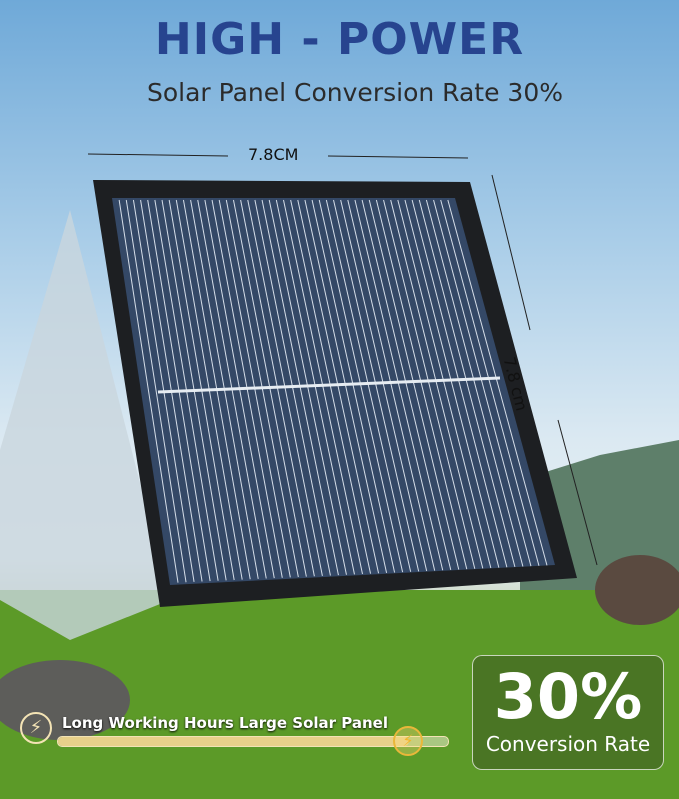 Image resolution: width=679 pixels, height=799 pixels. I want to click on feature-label: Long Working Hours Large Solar Panel, so click(225, 723).